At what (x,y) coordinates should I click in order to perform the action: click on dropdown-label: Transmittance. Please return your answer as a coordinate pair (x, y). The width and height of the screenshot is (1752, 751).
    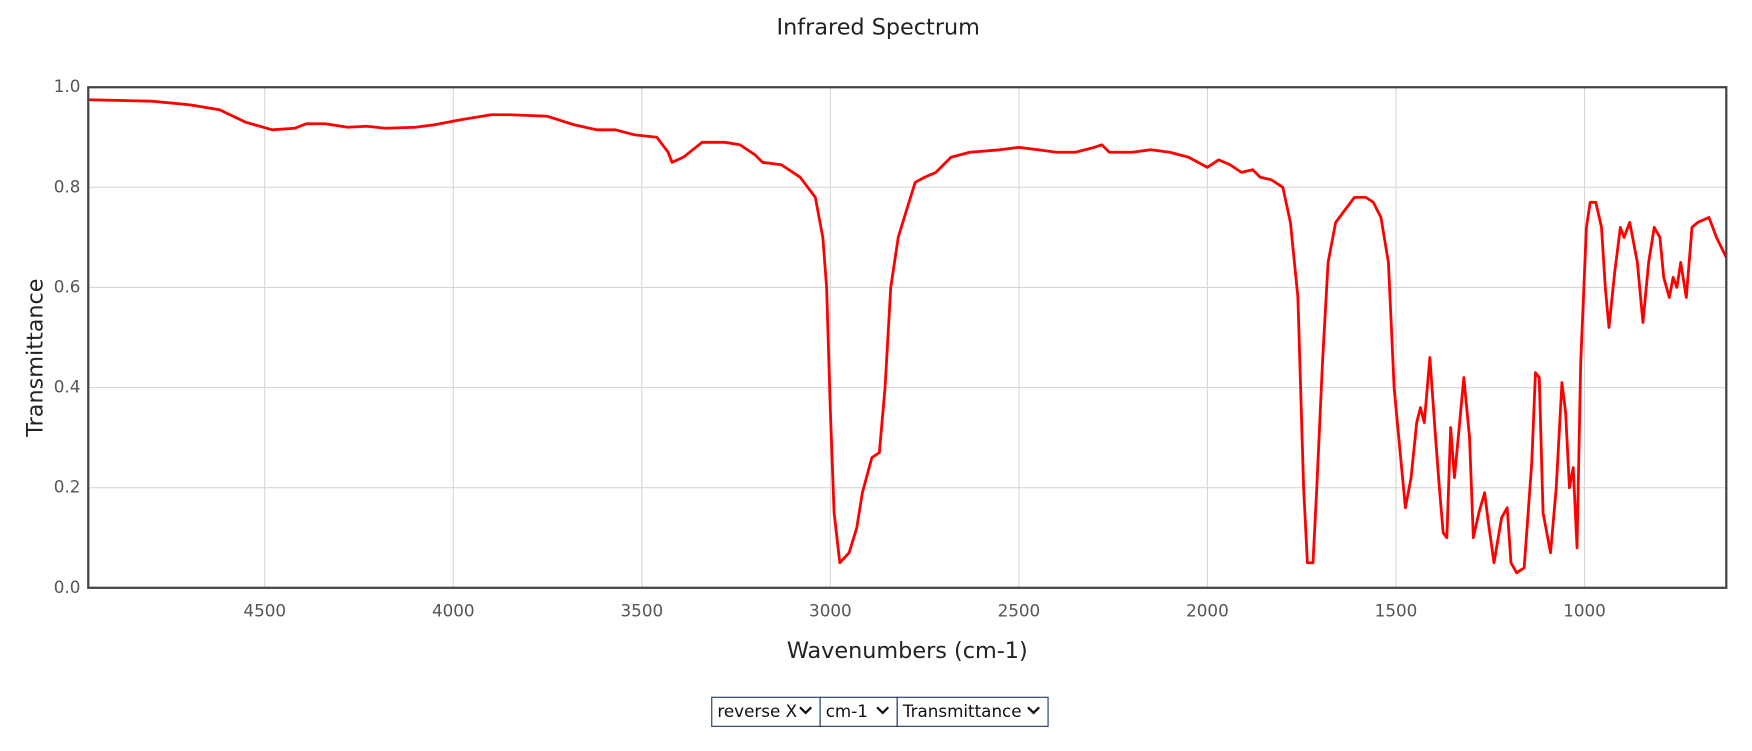
    Looking at the image, I should click on (962, 711).